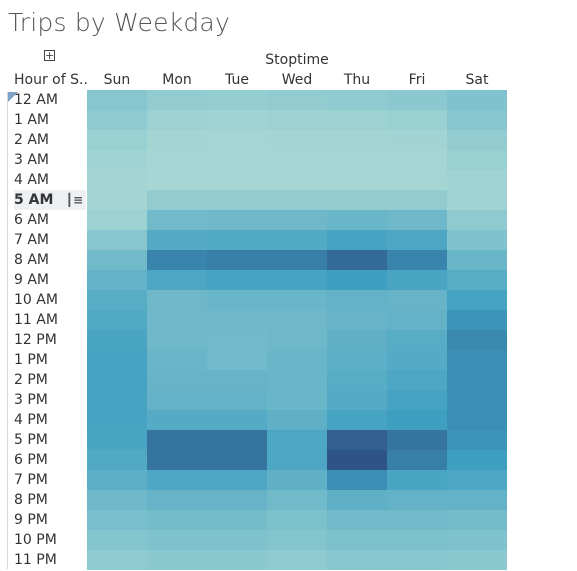 The height and width of the screenshot is (571, 577). What do you see at coordinates (357, 460) in the screenshot?
I see `heatmap-cell-thu-6-pm` at bounding box center [357, 460].